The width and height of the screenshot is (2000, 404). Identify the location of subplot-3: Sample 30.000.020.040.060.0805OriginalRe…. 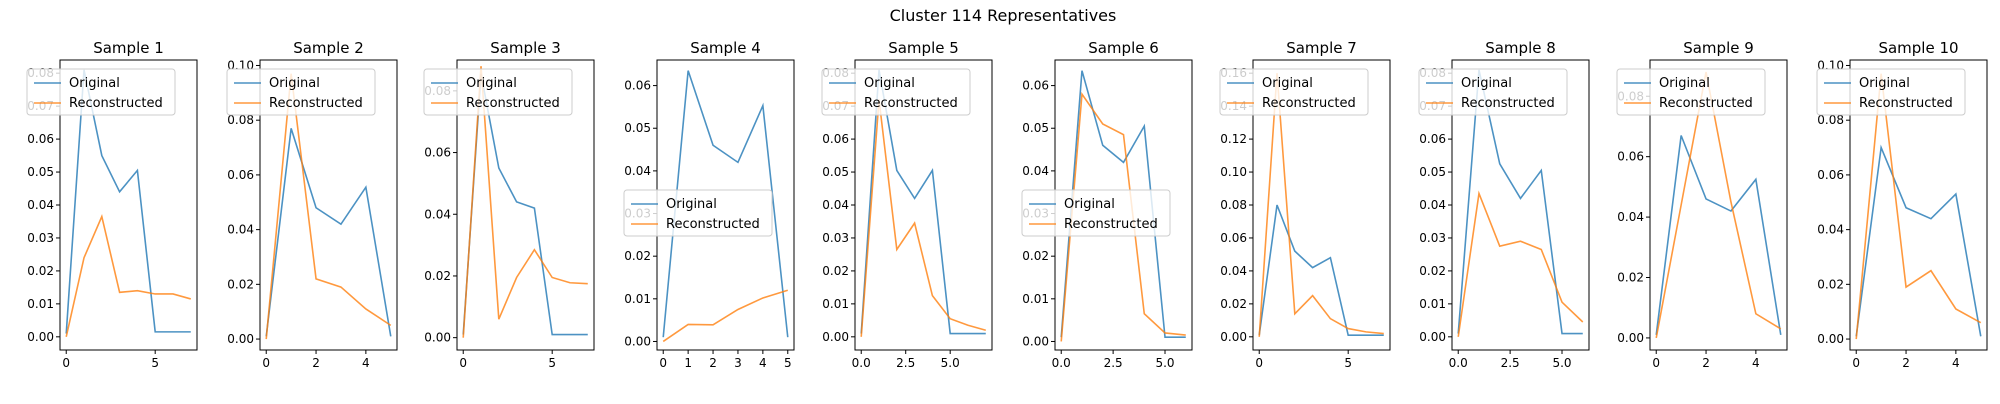
(509, 204).